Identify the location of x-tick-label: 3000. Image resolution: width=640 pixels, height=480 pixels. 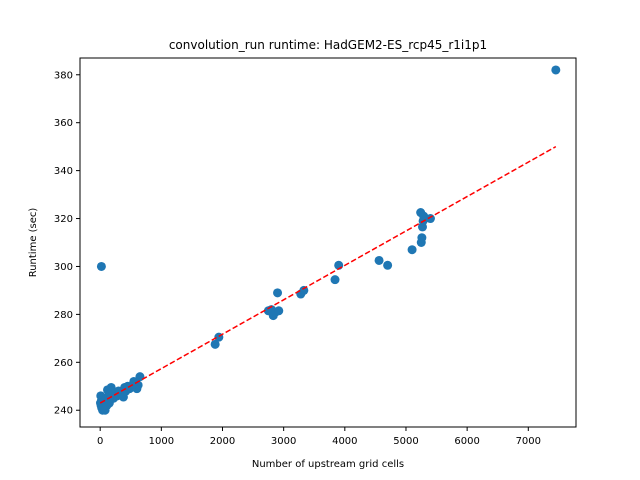
(283, 441).